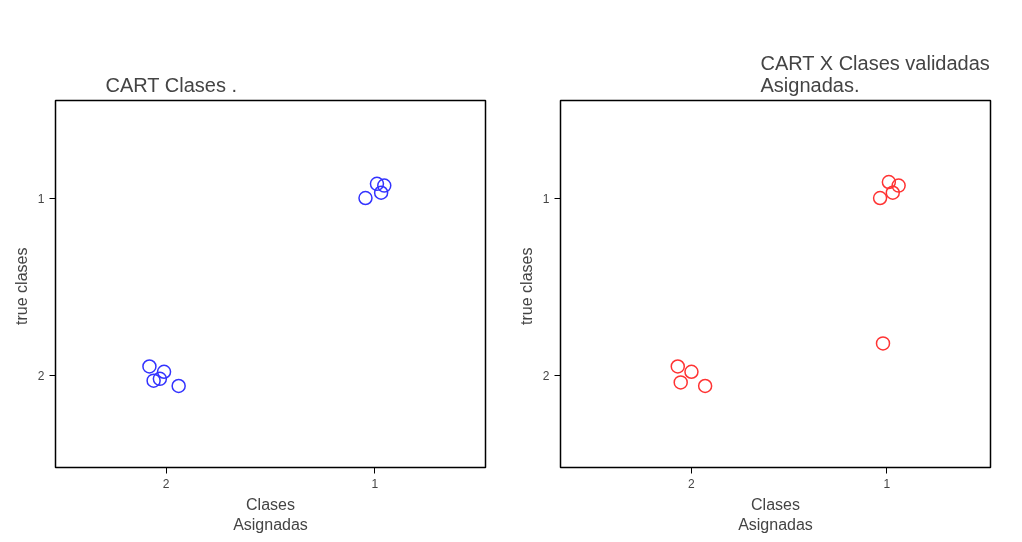  Describe the element at coordinates (171, 84) in the screenshot. I see `chart-title: CART Clases .` at that location.